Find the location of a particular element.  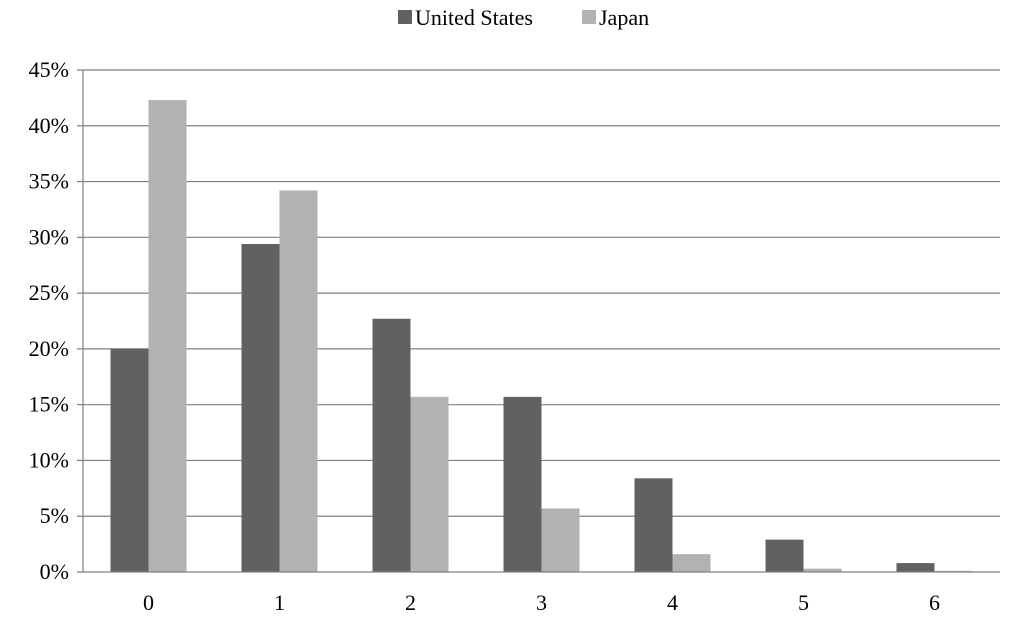

y-tick-label-2: 10% is located at coordinates (49, 459).